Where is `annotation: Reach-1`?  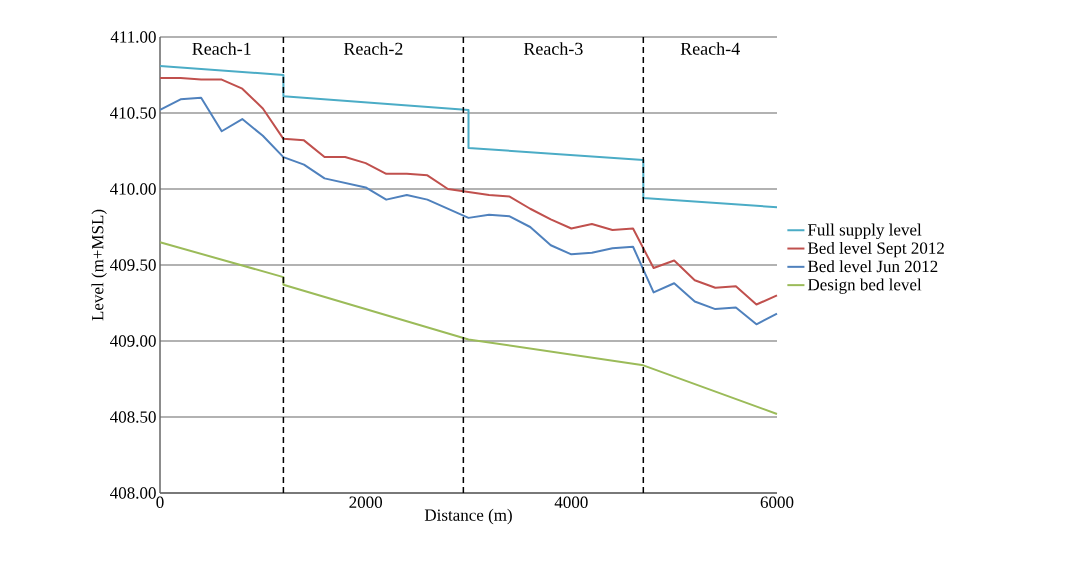 annotation: Reach-1 is located at coordinates (221, 48).